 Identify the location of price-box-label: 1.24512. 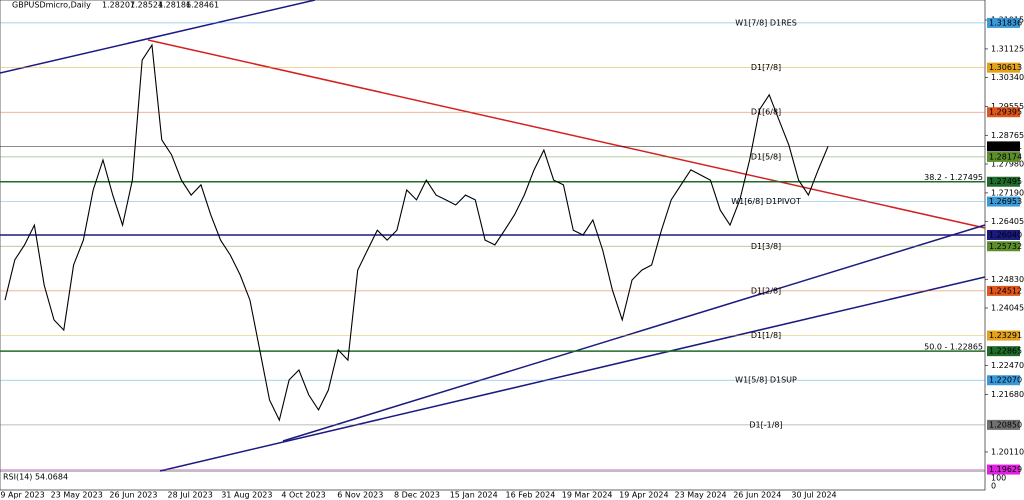
(1005, 290).